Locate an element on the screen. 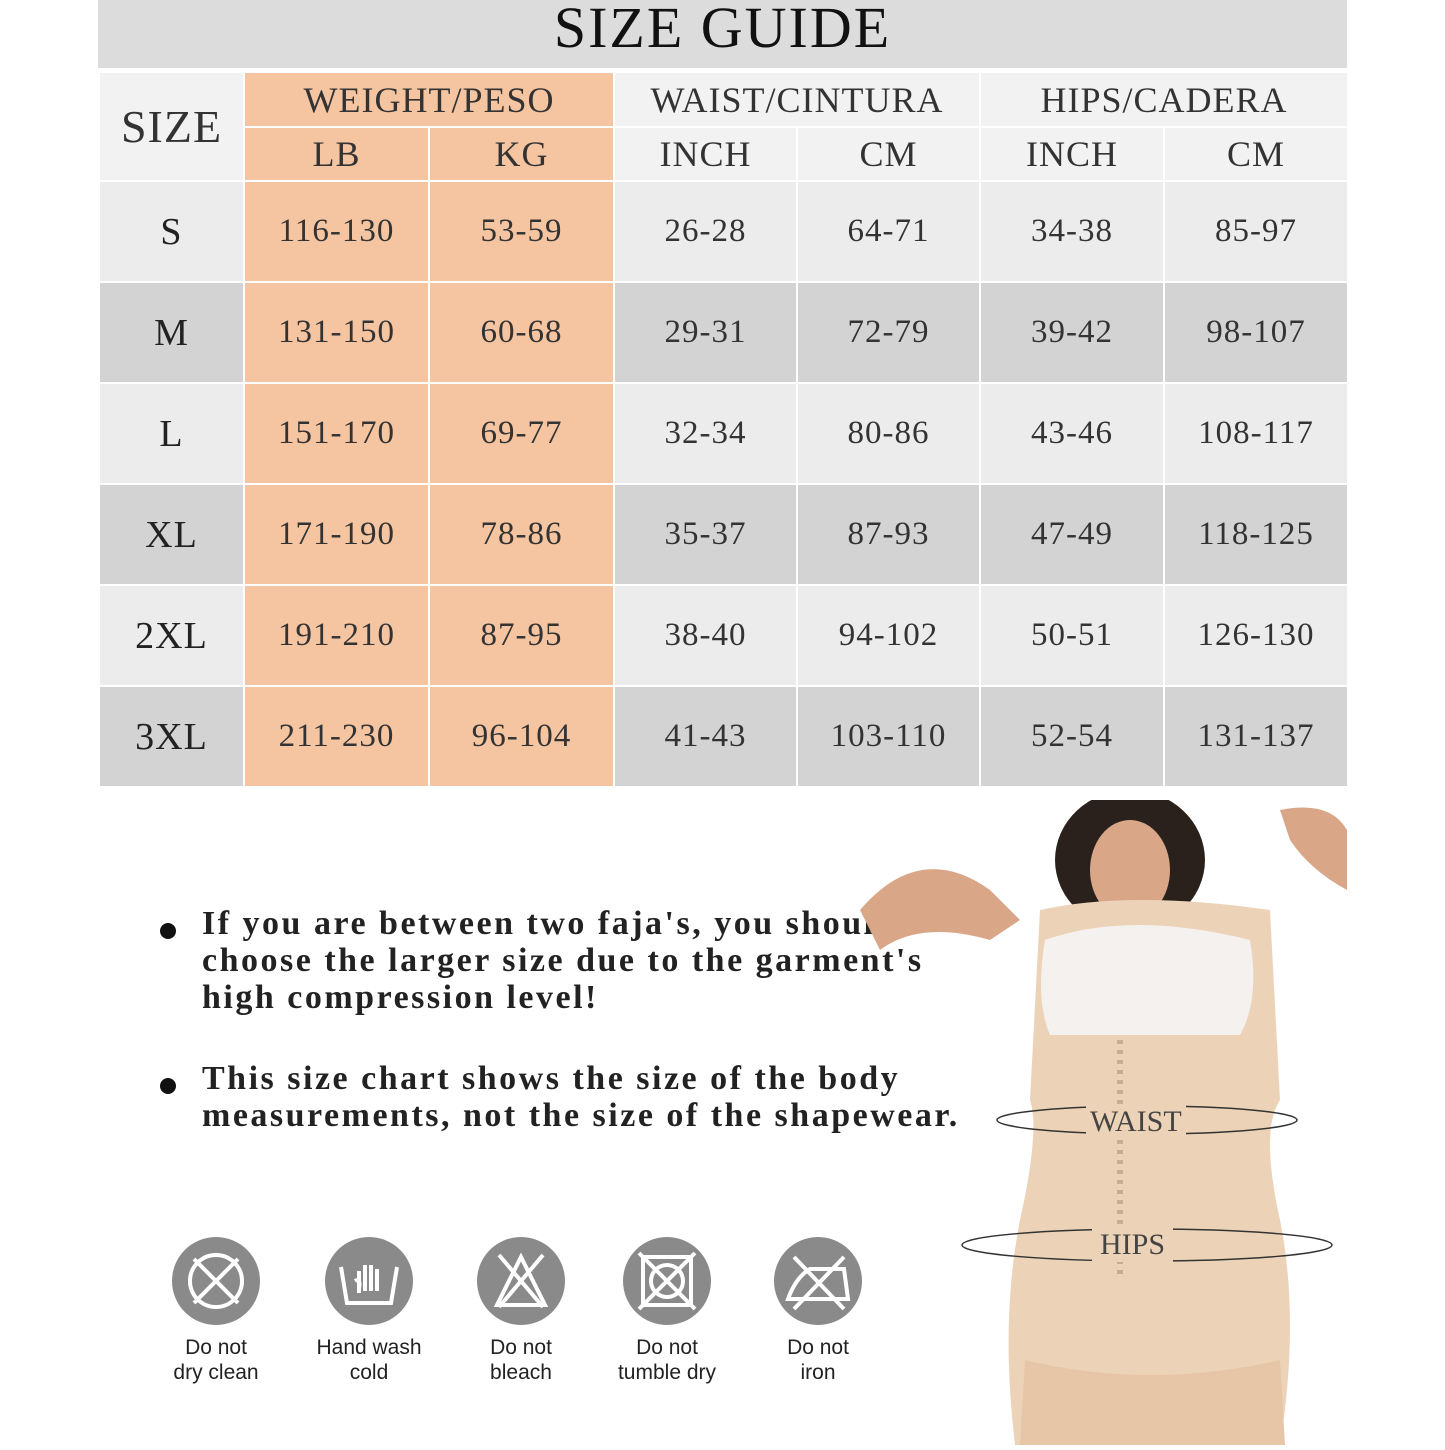 Image resolution: width=1445 pixels, height=1450 pixels. kg-cell: 87-95 is located at coordinates (521, 635).